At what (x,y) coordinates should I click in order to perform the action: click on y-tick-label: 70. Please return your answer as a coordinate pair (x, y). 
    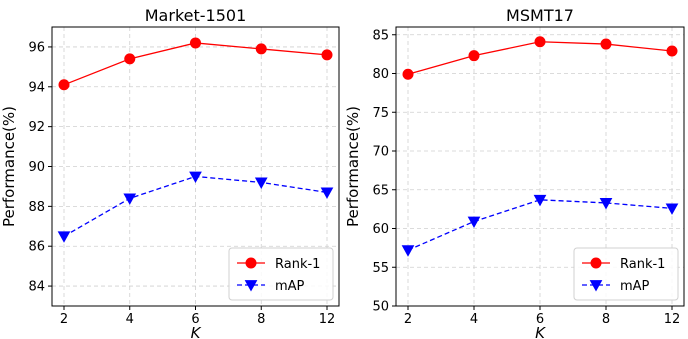
    Looking at the image, I should click on (380, 152).